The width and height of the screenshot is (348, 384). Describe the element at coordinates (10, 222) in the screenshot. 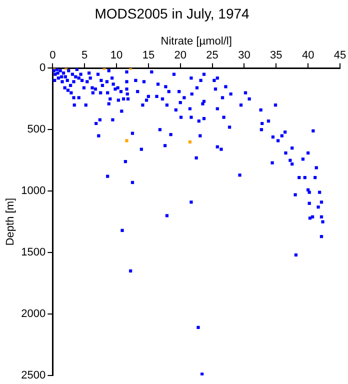

I see `y-axis-title: Depth [m]` at that location.